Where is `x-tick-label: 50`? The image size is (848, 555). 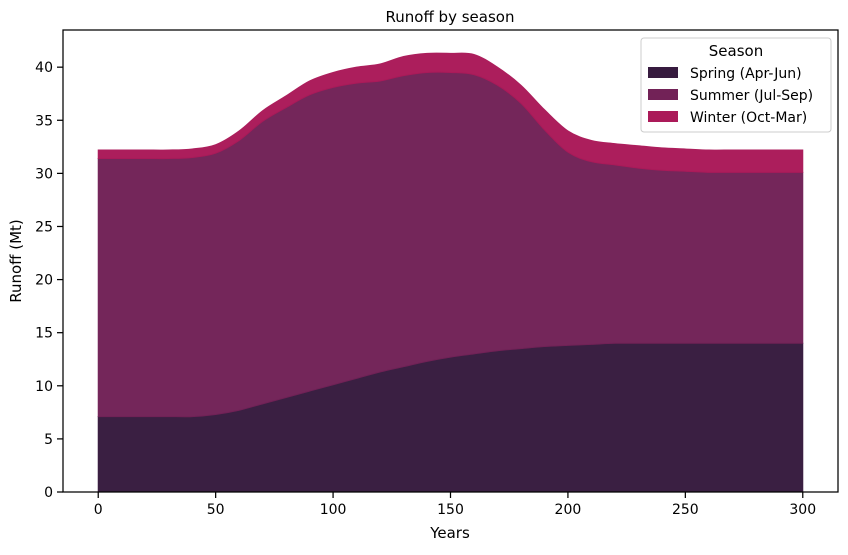 x-tick-label: 50 is located at coordinates (216, 510).